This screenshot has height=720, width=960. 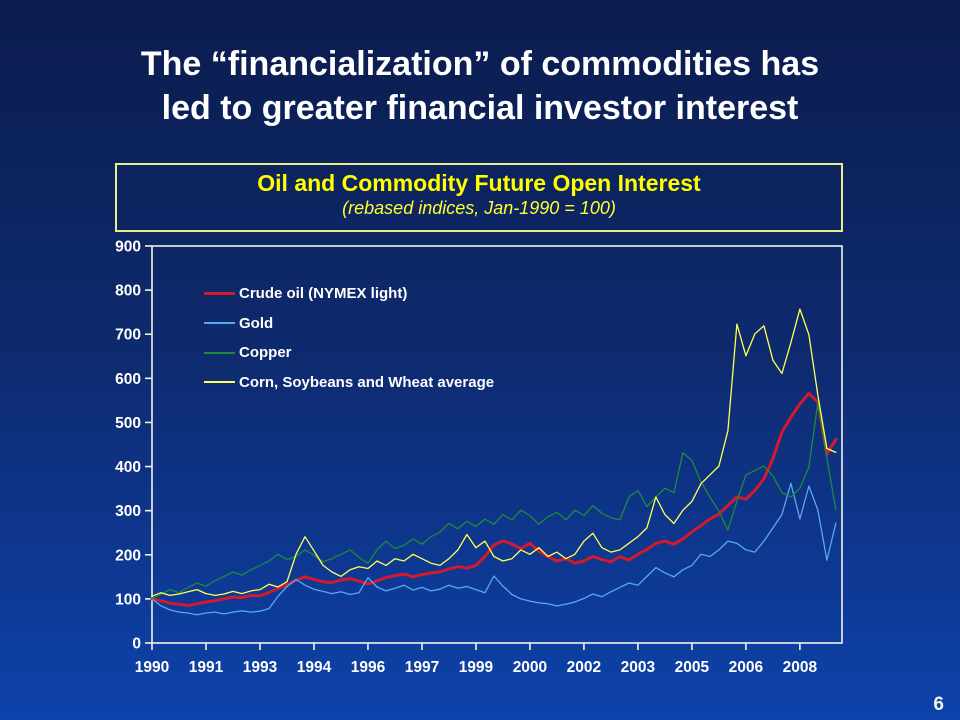 What do you see at coordinates (476, 667) in the screenshot?
I see `x-tick-label: 1999` at bounding box center [476, 667].